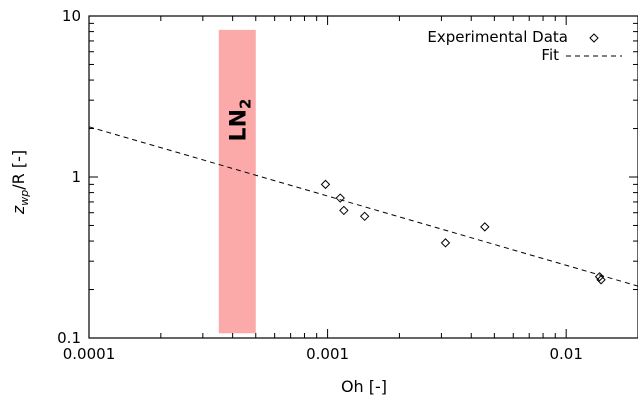  I want to click on legend-label-experimental: Experimental Data, so click(497, 37).